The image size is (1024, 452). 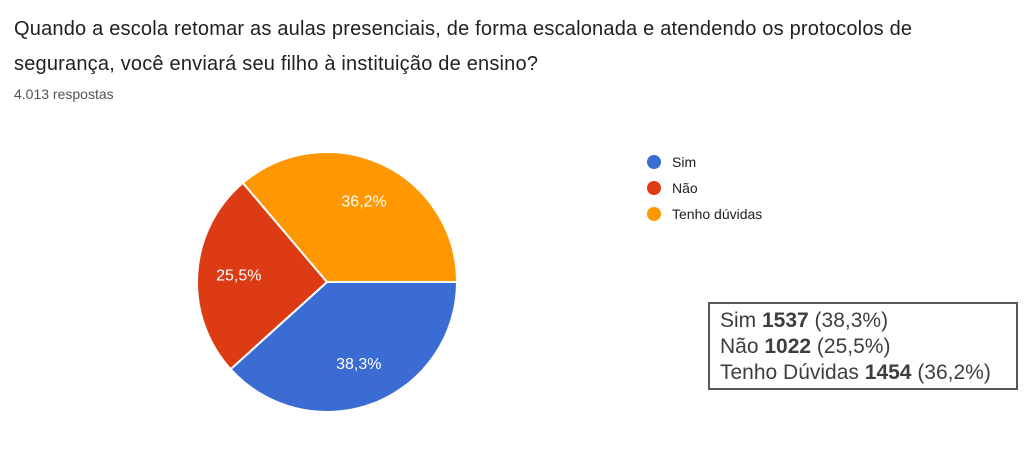 What do you see at coordinates (349, 216) in the screenshot?
I see `pie-slice-tenho-dúvidas` at bounding box center [349, 216].